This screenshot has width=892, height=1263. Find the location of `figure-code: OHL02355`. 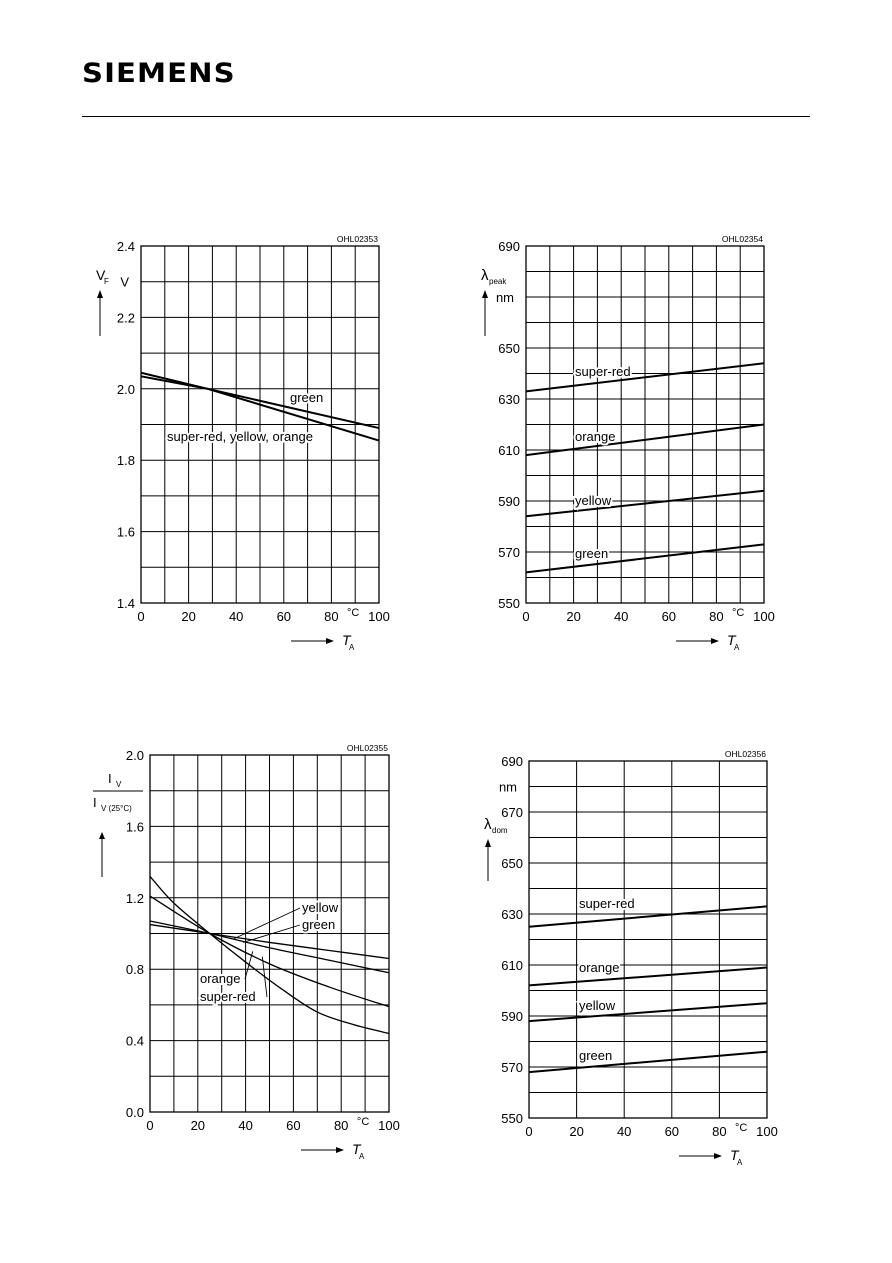

figure-code: OHL02355 is located at coordinates (367, 748).